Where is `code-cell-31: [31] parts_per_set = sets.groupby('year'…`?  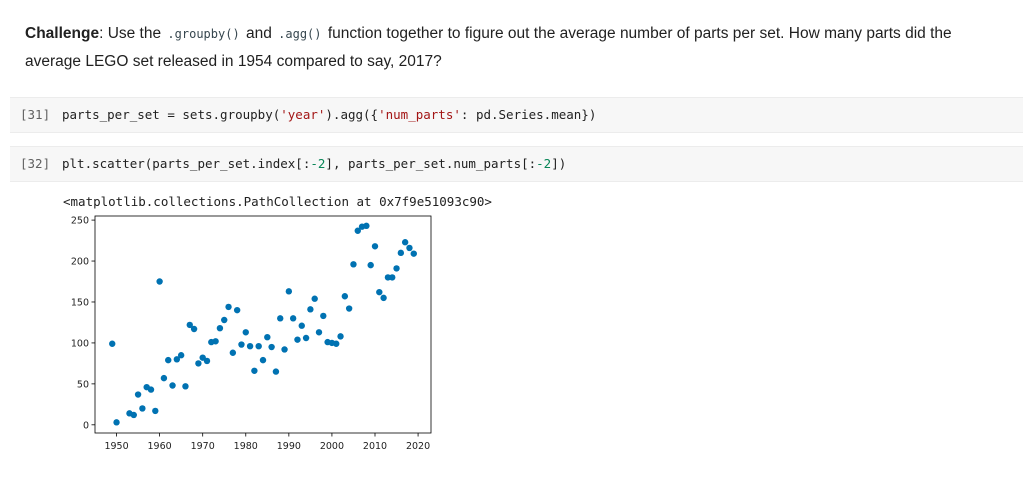 code-cell-31: [31] parts_per_set = sets.groupby('year'… is located at coordinates (516, 115).